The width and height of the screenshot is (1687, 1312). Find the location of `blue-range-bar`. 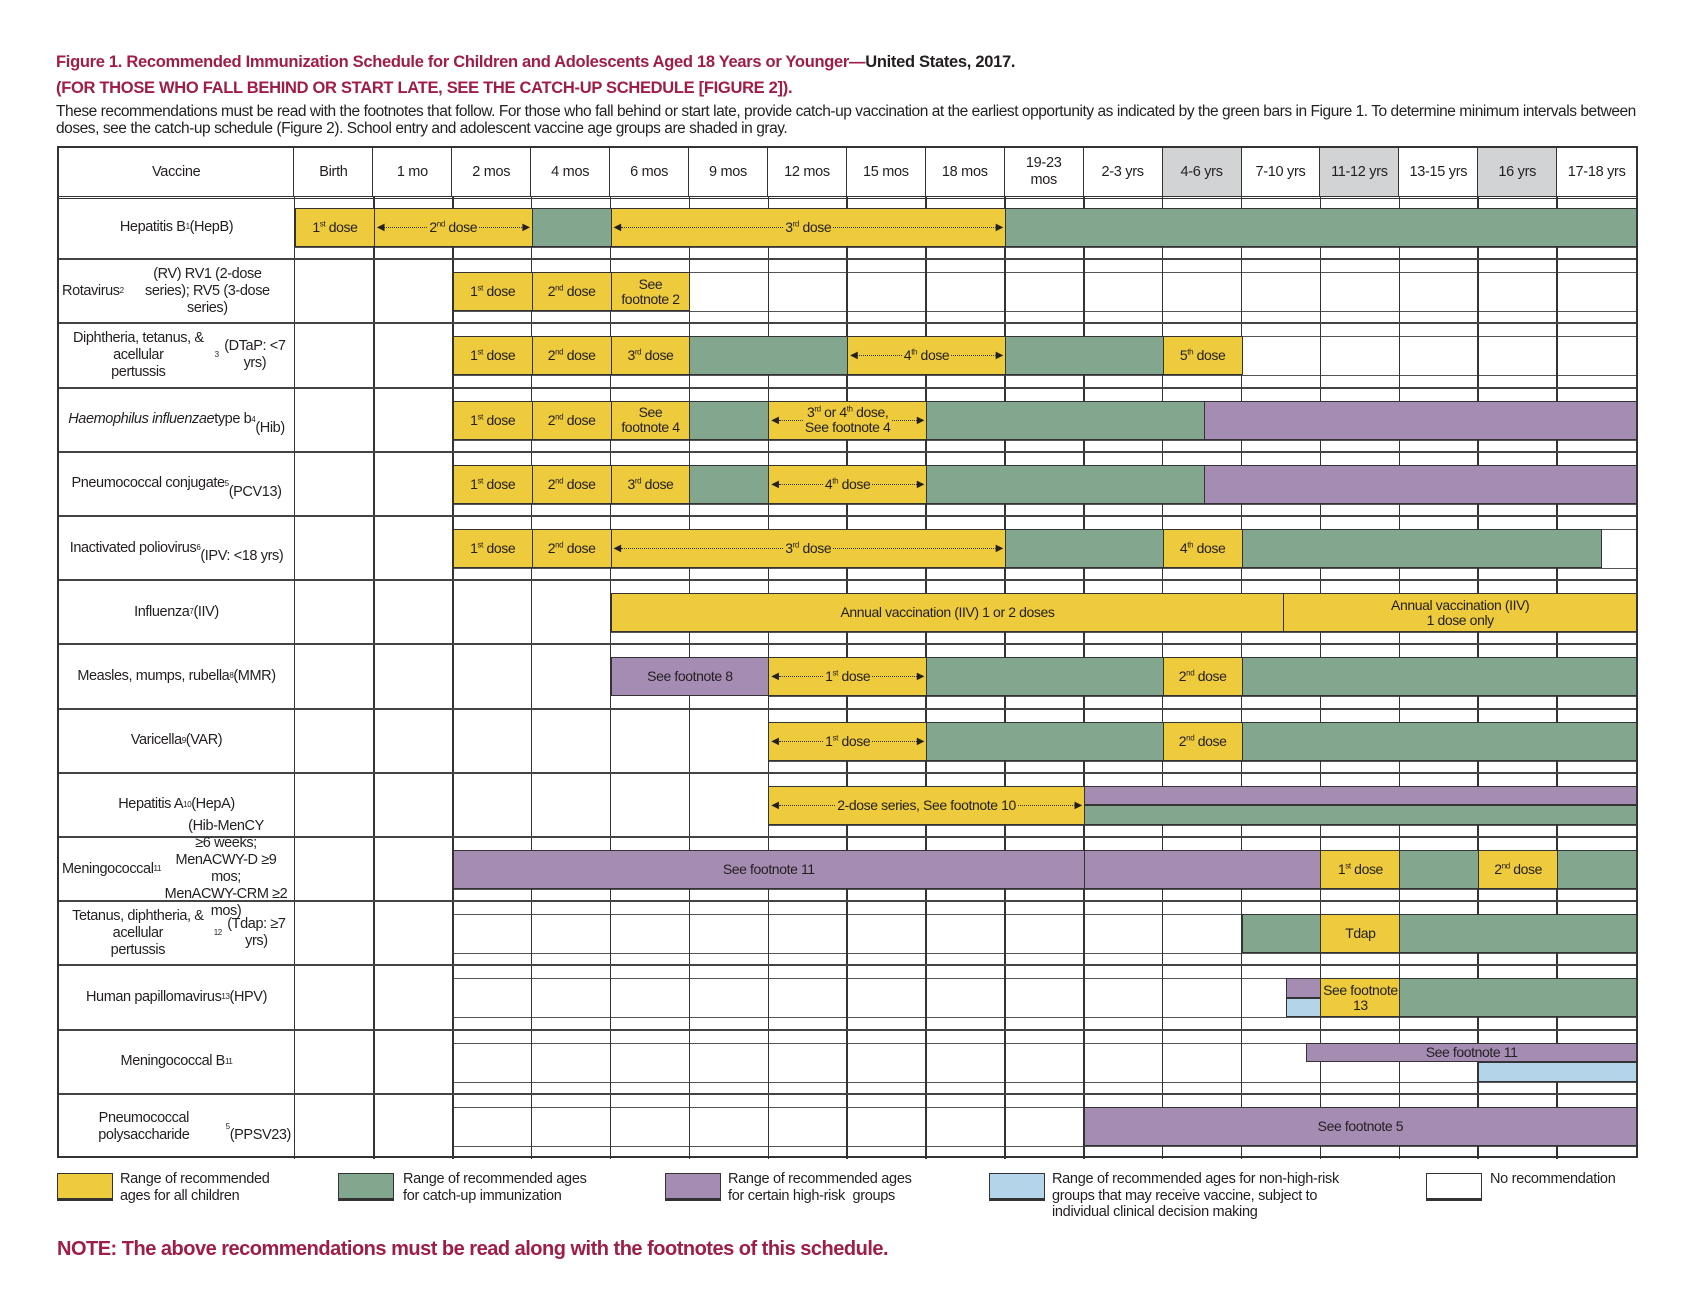

blue-range-bar is located at coordinates (1557, 1072).